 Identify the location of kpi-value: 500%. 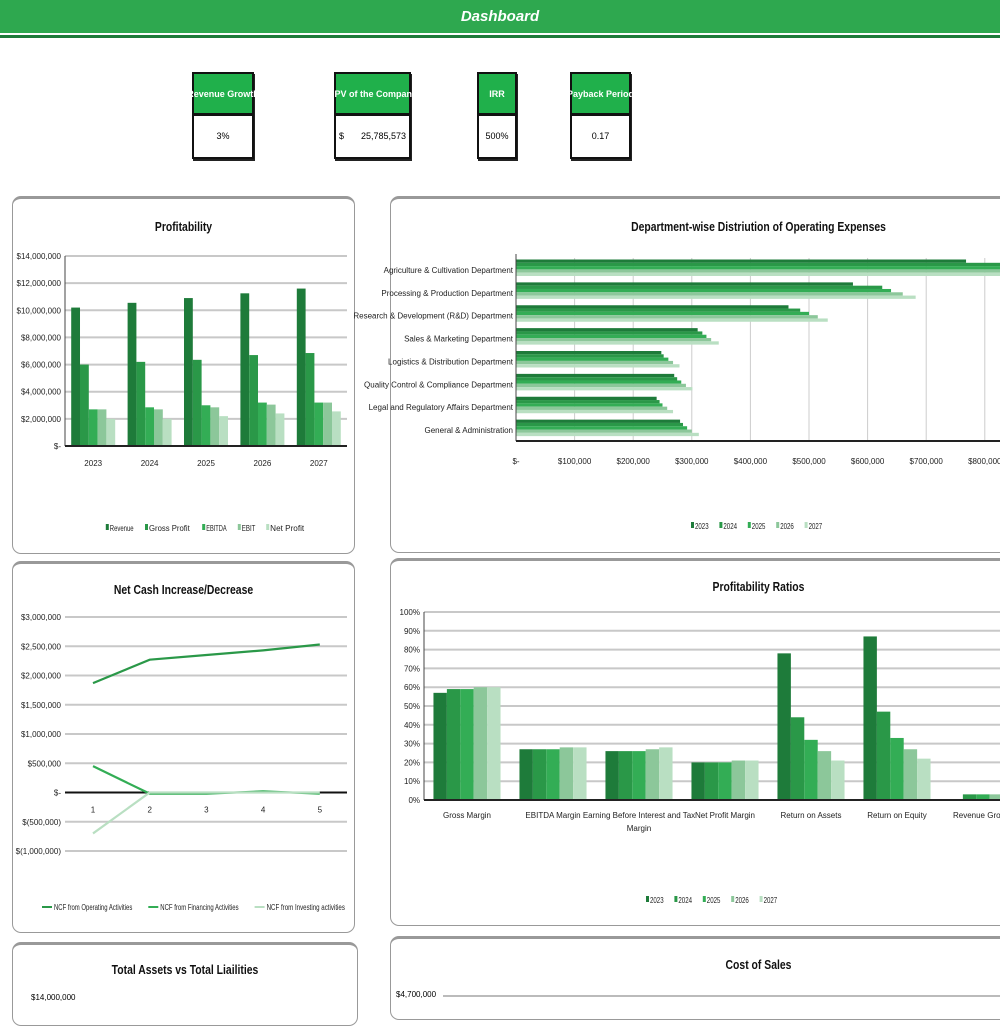
(497, 136).